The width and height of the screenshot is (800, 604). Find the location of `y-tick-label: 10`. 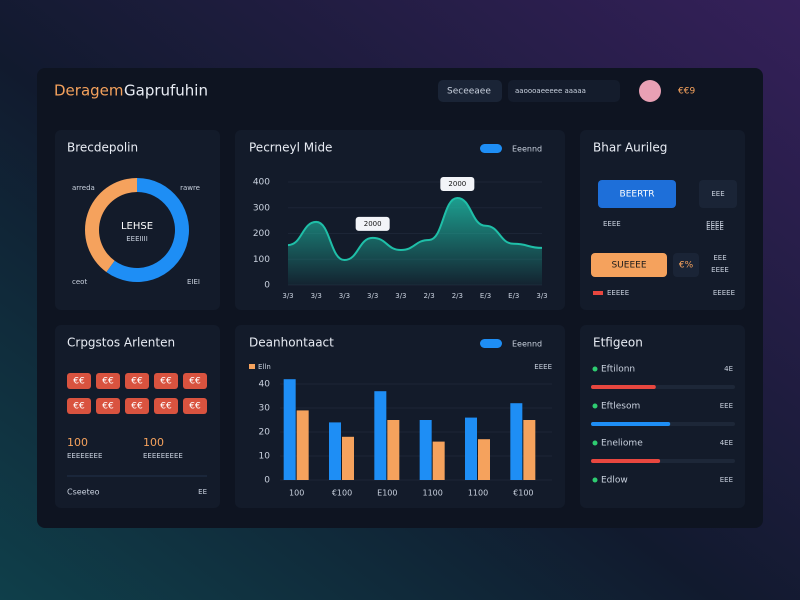

y-tick-label: 10 is located at coordinates (265, 457).